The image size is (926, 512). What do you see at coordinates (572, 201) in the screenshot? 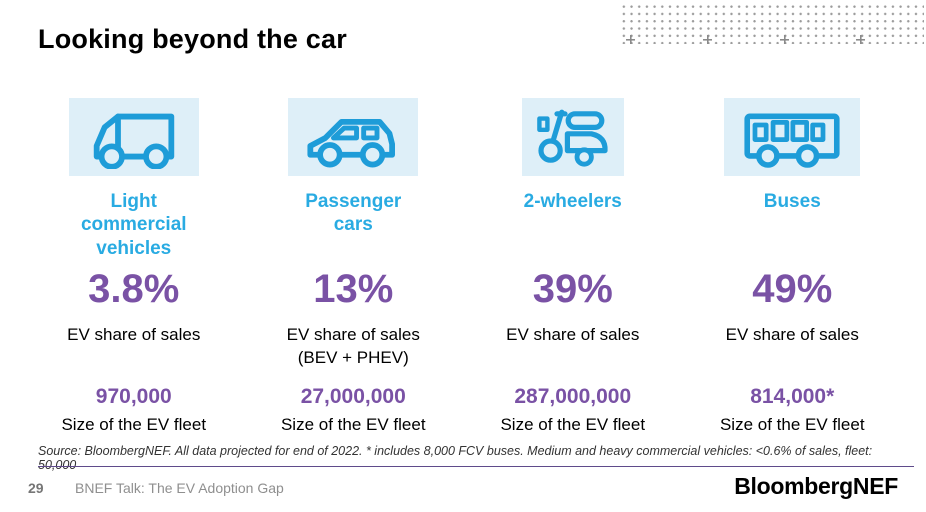
I see `category-label: 2-wheelers` at bounding box center [572, 201].